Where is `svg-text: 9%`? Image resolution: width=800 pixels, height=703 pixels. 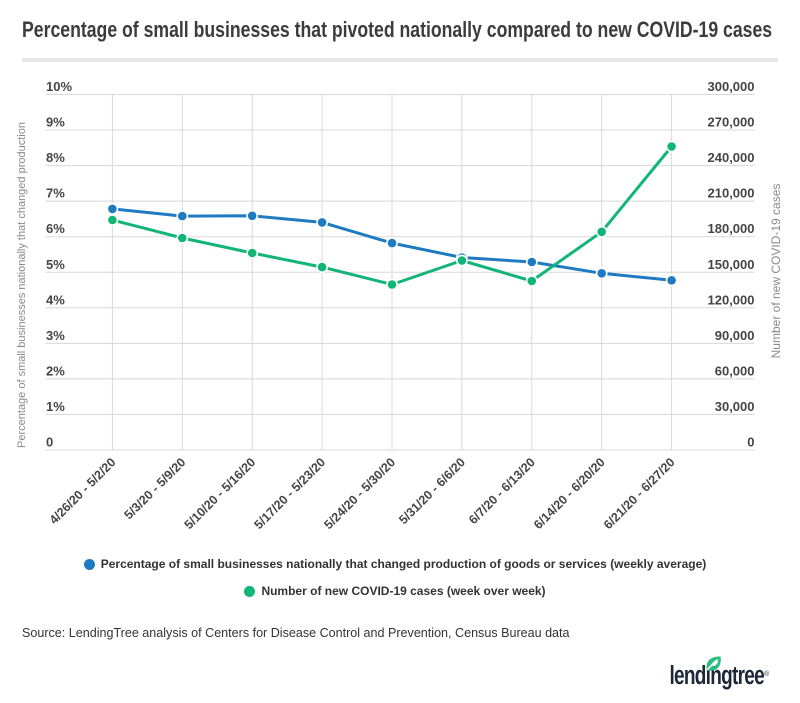
svg-text: 9% is located at coordinates (55, 122).